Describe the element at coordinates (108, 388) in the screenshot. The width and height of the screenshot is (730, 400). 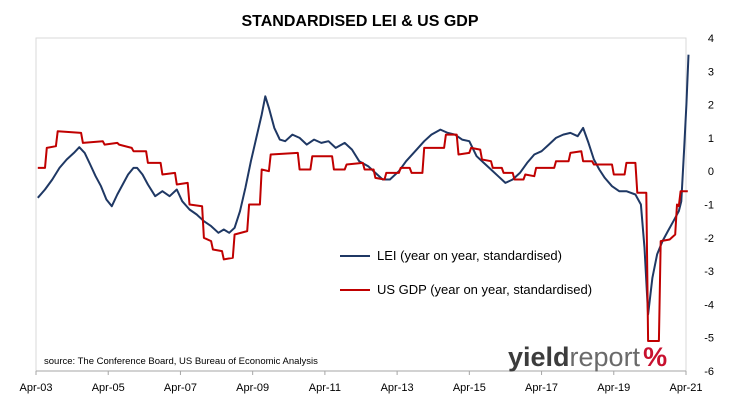
I see `x-tick-label: Apr-05` at that location.